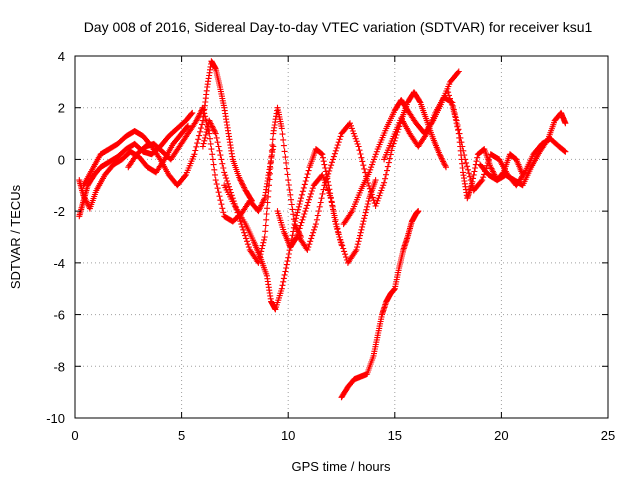 Image resolution: width=640 pixels, height=480 pixels. I want to click on y-tick-label: 4, so click(61, 56).